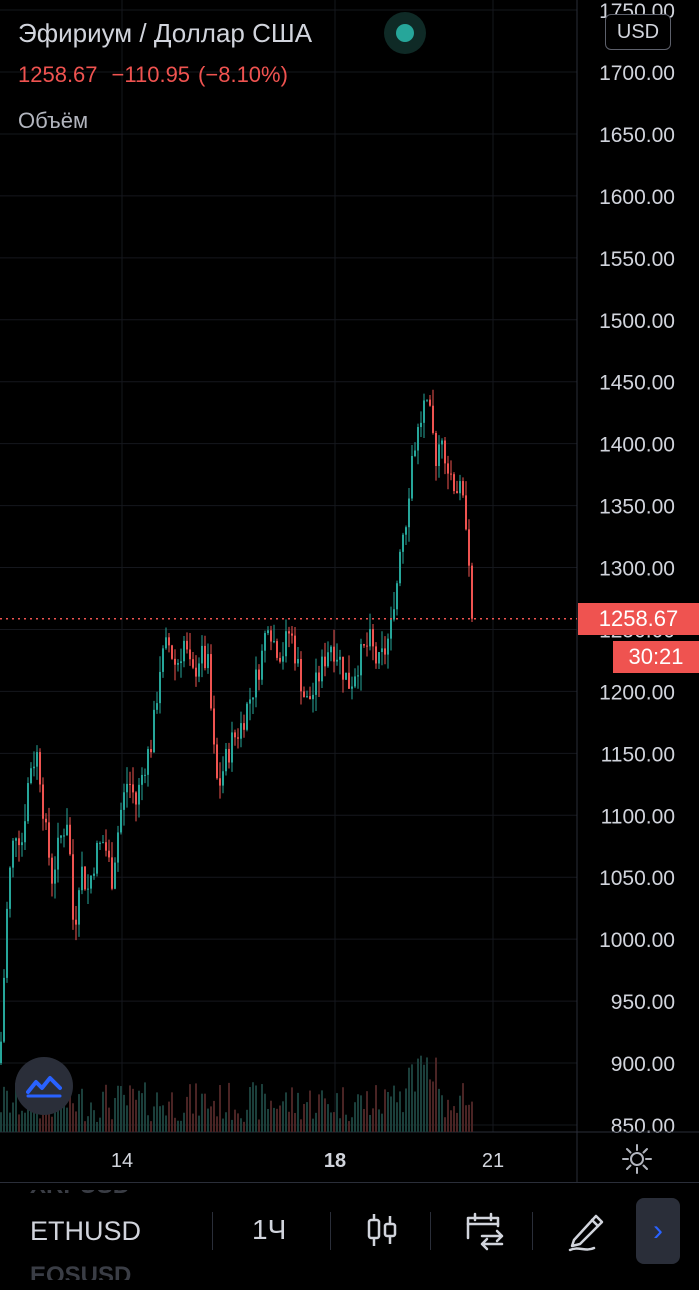  I want to click on interval-selector: 1Ч, so click(269, 1229).